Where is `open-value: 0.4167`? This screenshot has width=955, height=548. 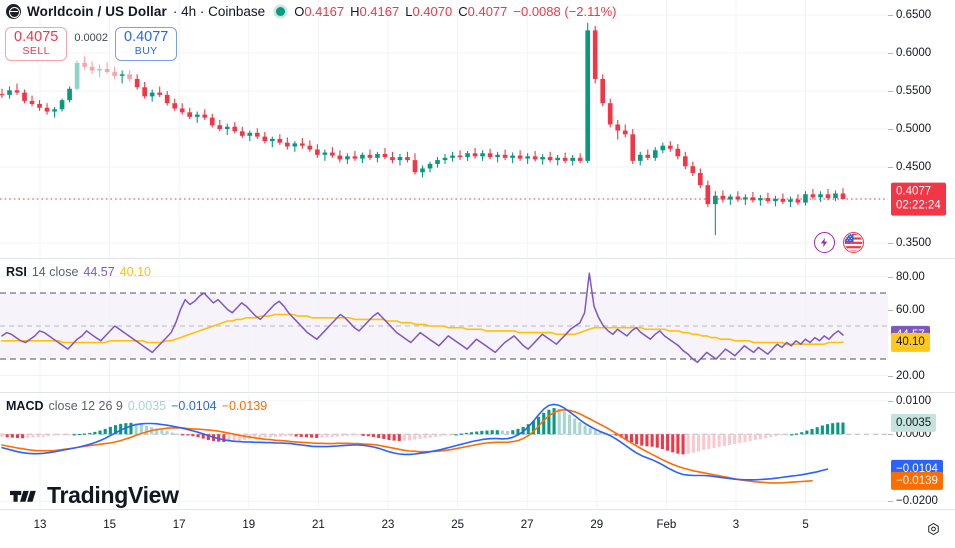
open-value: 0.4167 is located at coordinates (324, 11).